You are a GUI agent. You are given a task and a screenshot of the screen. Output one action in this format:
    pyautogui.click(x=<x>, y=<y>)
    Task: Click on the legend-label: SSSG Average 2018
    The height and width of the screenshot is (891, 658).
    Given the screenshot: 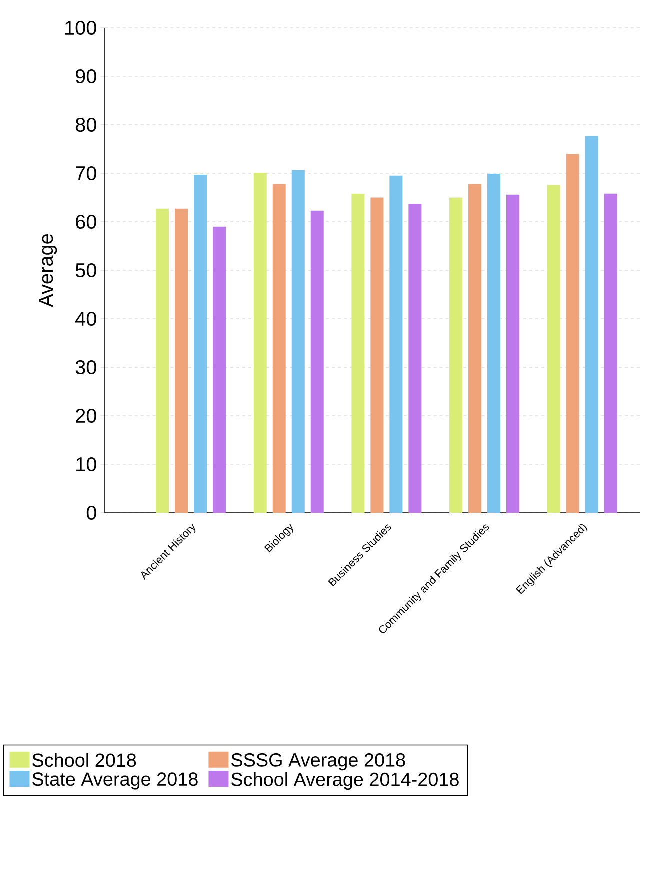 What is the action you would take?
    pyautogui.click(x=319, y=762)
    